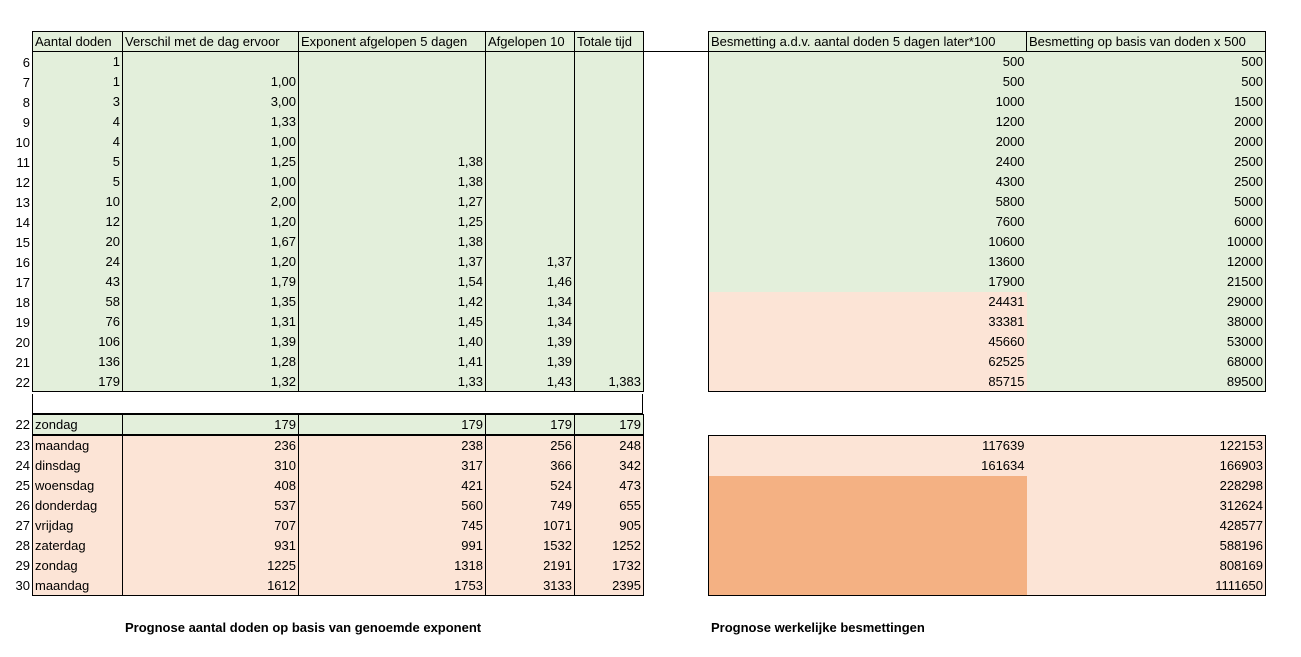 The height and width of the screenshot is (657, 1301). Describe the element at coordinates (1146, 465) in the screenshot. I see `cell-besmetting-b: 166903` at that location.